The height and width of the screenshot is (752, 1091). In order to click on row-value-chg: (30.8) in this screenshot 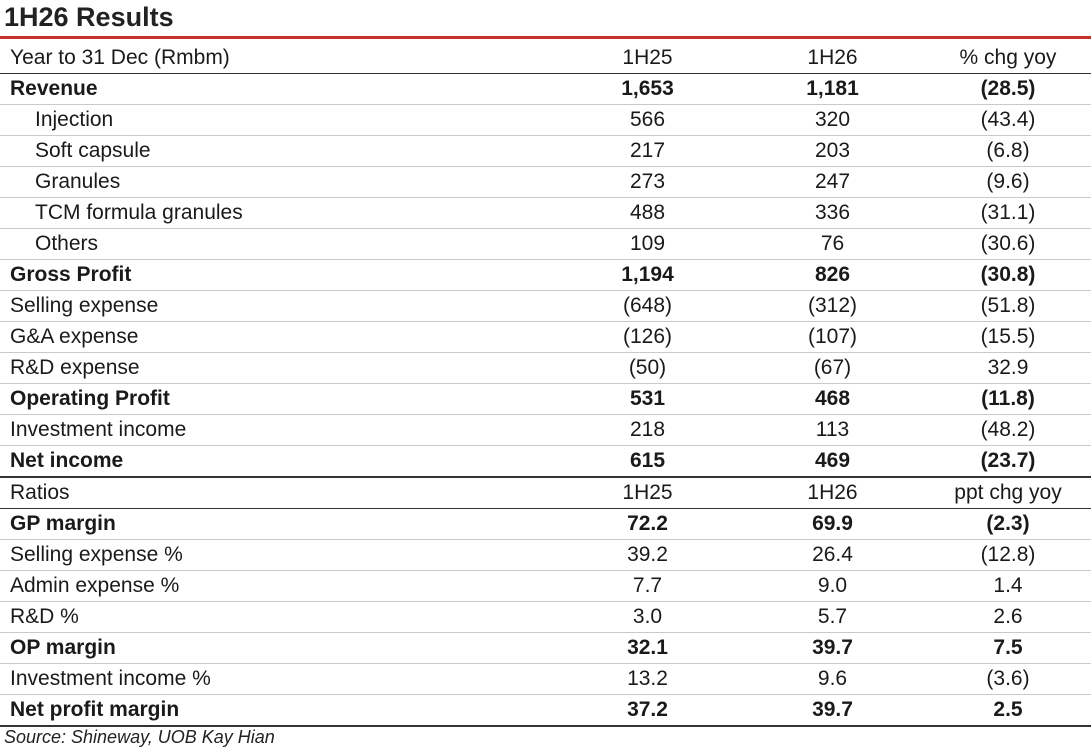, I will do `click(1008, 275)`.